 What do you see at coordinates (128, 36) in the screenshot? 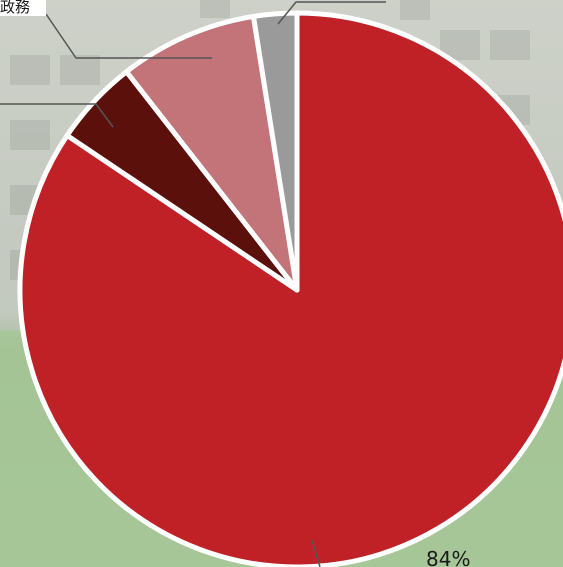
I see `leader-line-pink` at bounding box center [128, 36].